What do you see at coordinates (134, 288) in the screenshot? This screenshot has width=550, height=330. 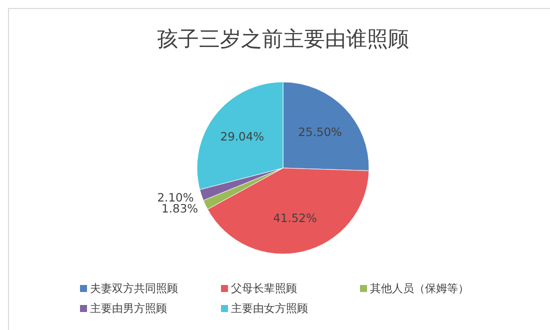 I see `legend-label: 夫妻双方共同照顾` at bounding box center [134, 288].